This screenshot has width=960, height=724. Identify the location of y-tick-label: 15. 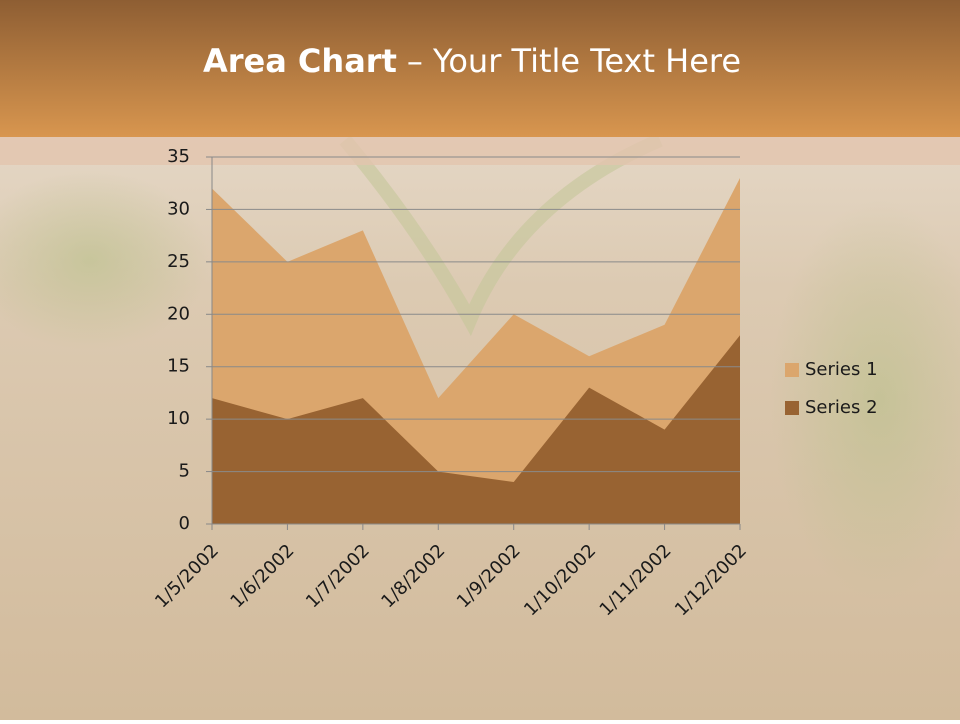
(178, 366).